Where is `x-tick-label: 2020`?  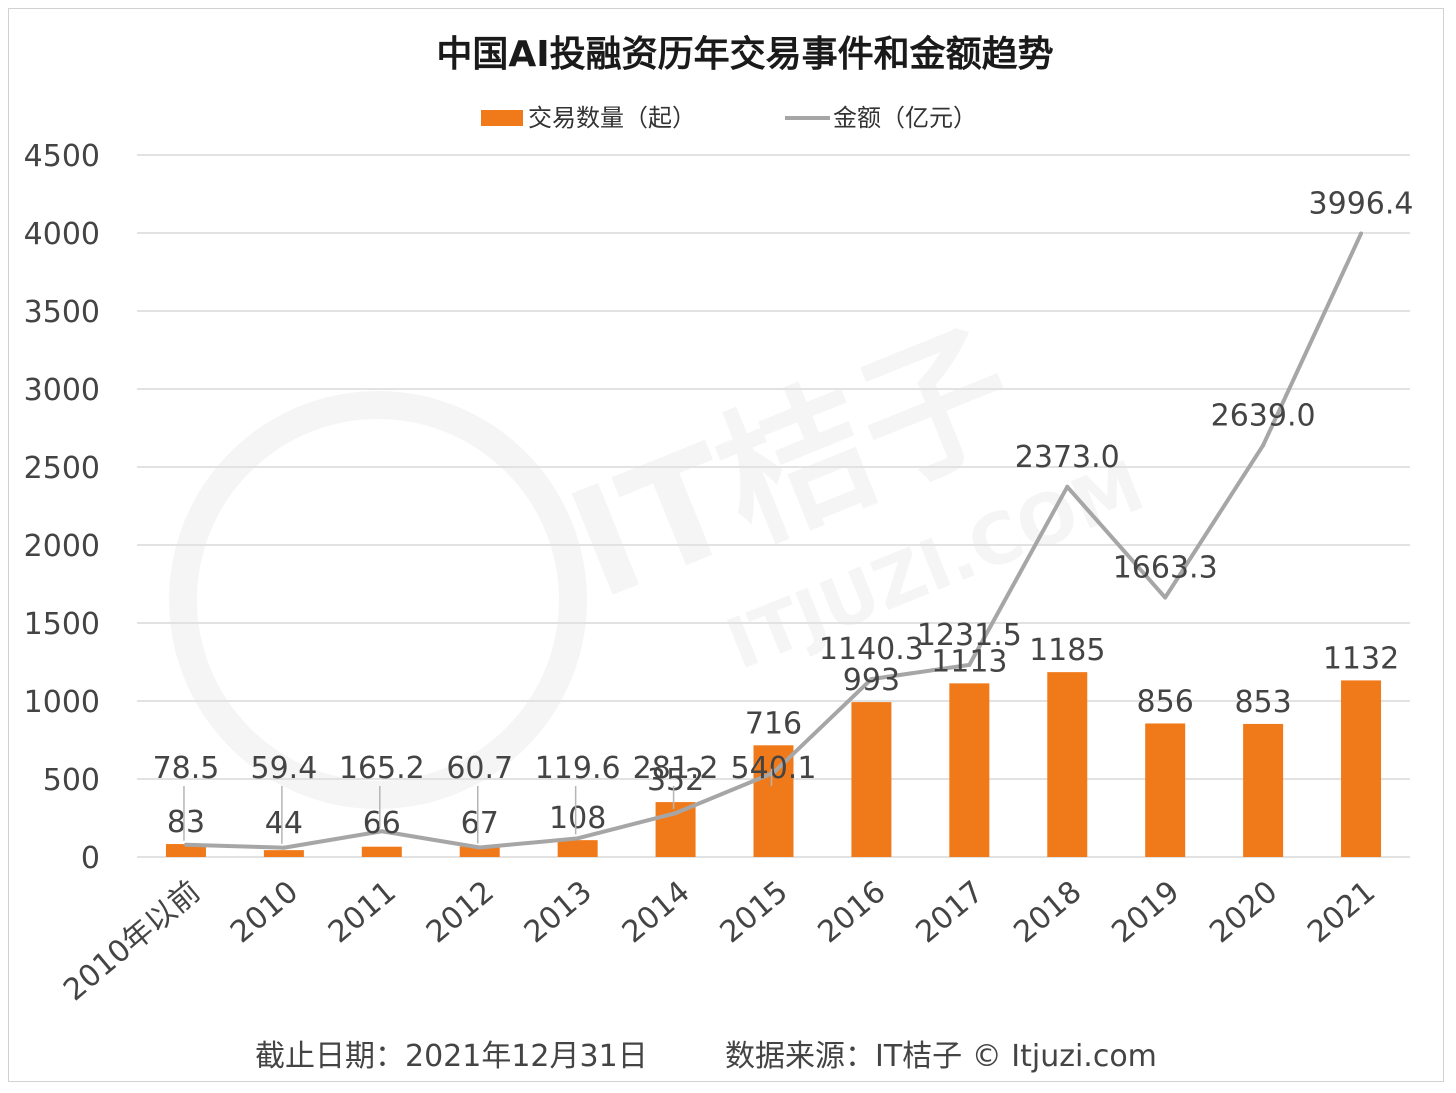 x-tick-label: 2020 is located at coordinates (1243, 912).